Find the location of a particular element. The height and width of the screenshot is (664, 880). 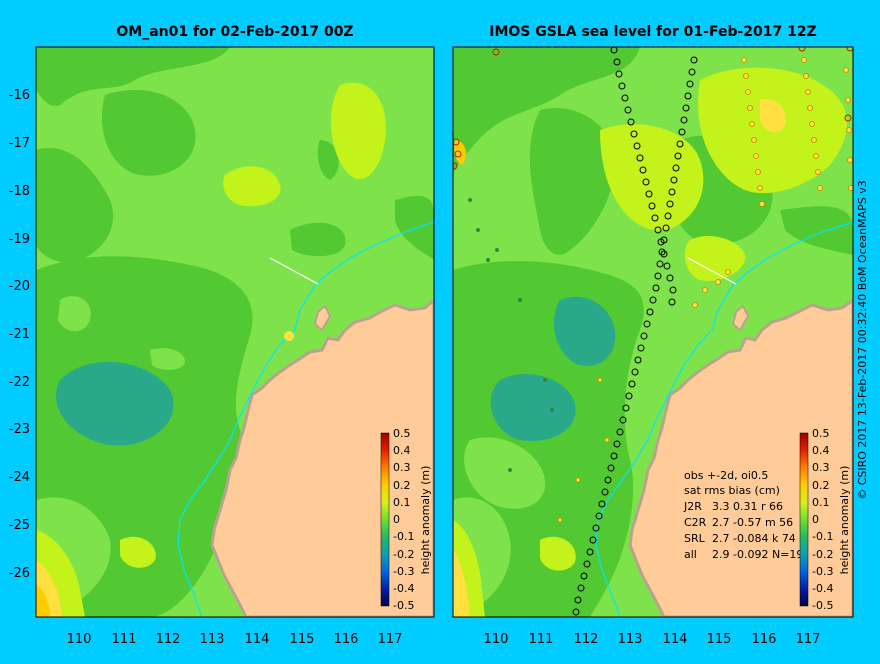

left-section-line is located at coordinates (294, 271).